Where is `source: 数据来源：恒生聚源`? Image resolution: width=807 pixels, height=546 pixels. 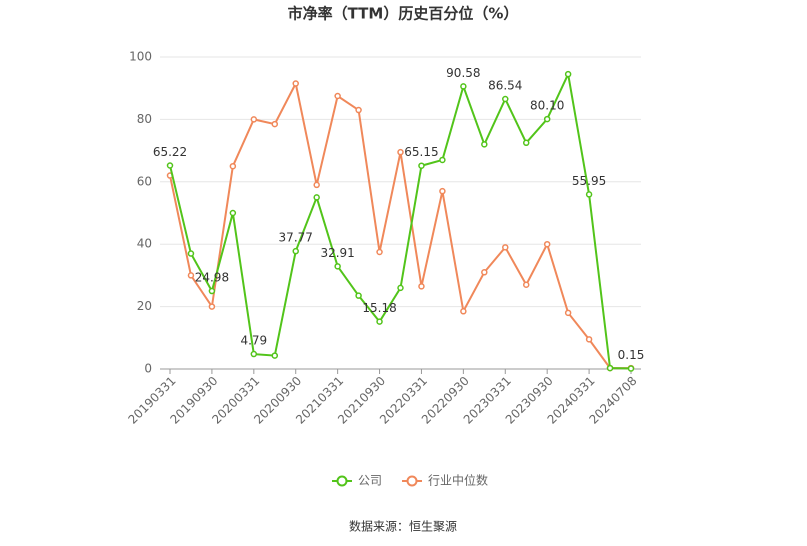
source: 数据来源：恒生聚源 is located at coordinates (403, 526).